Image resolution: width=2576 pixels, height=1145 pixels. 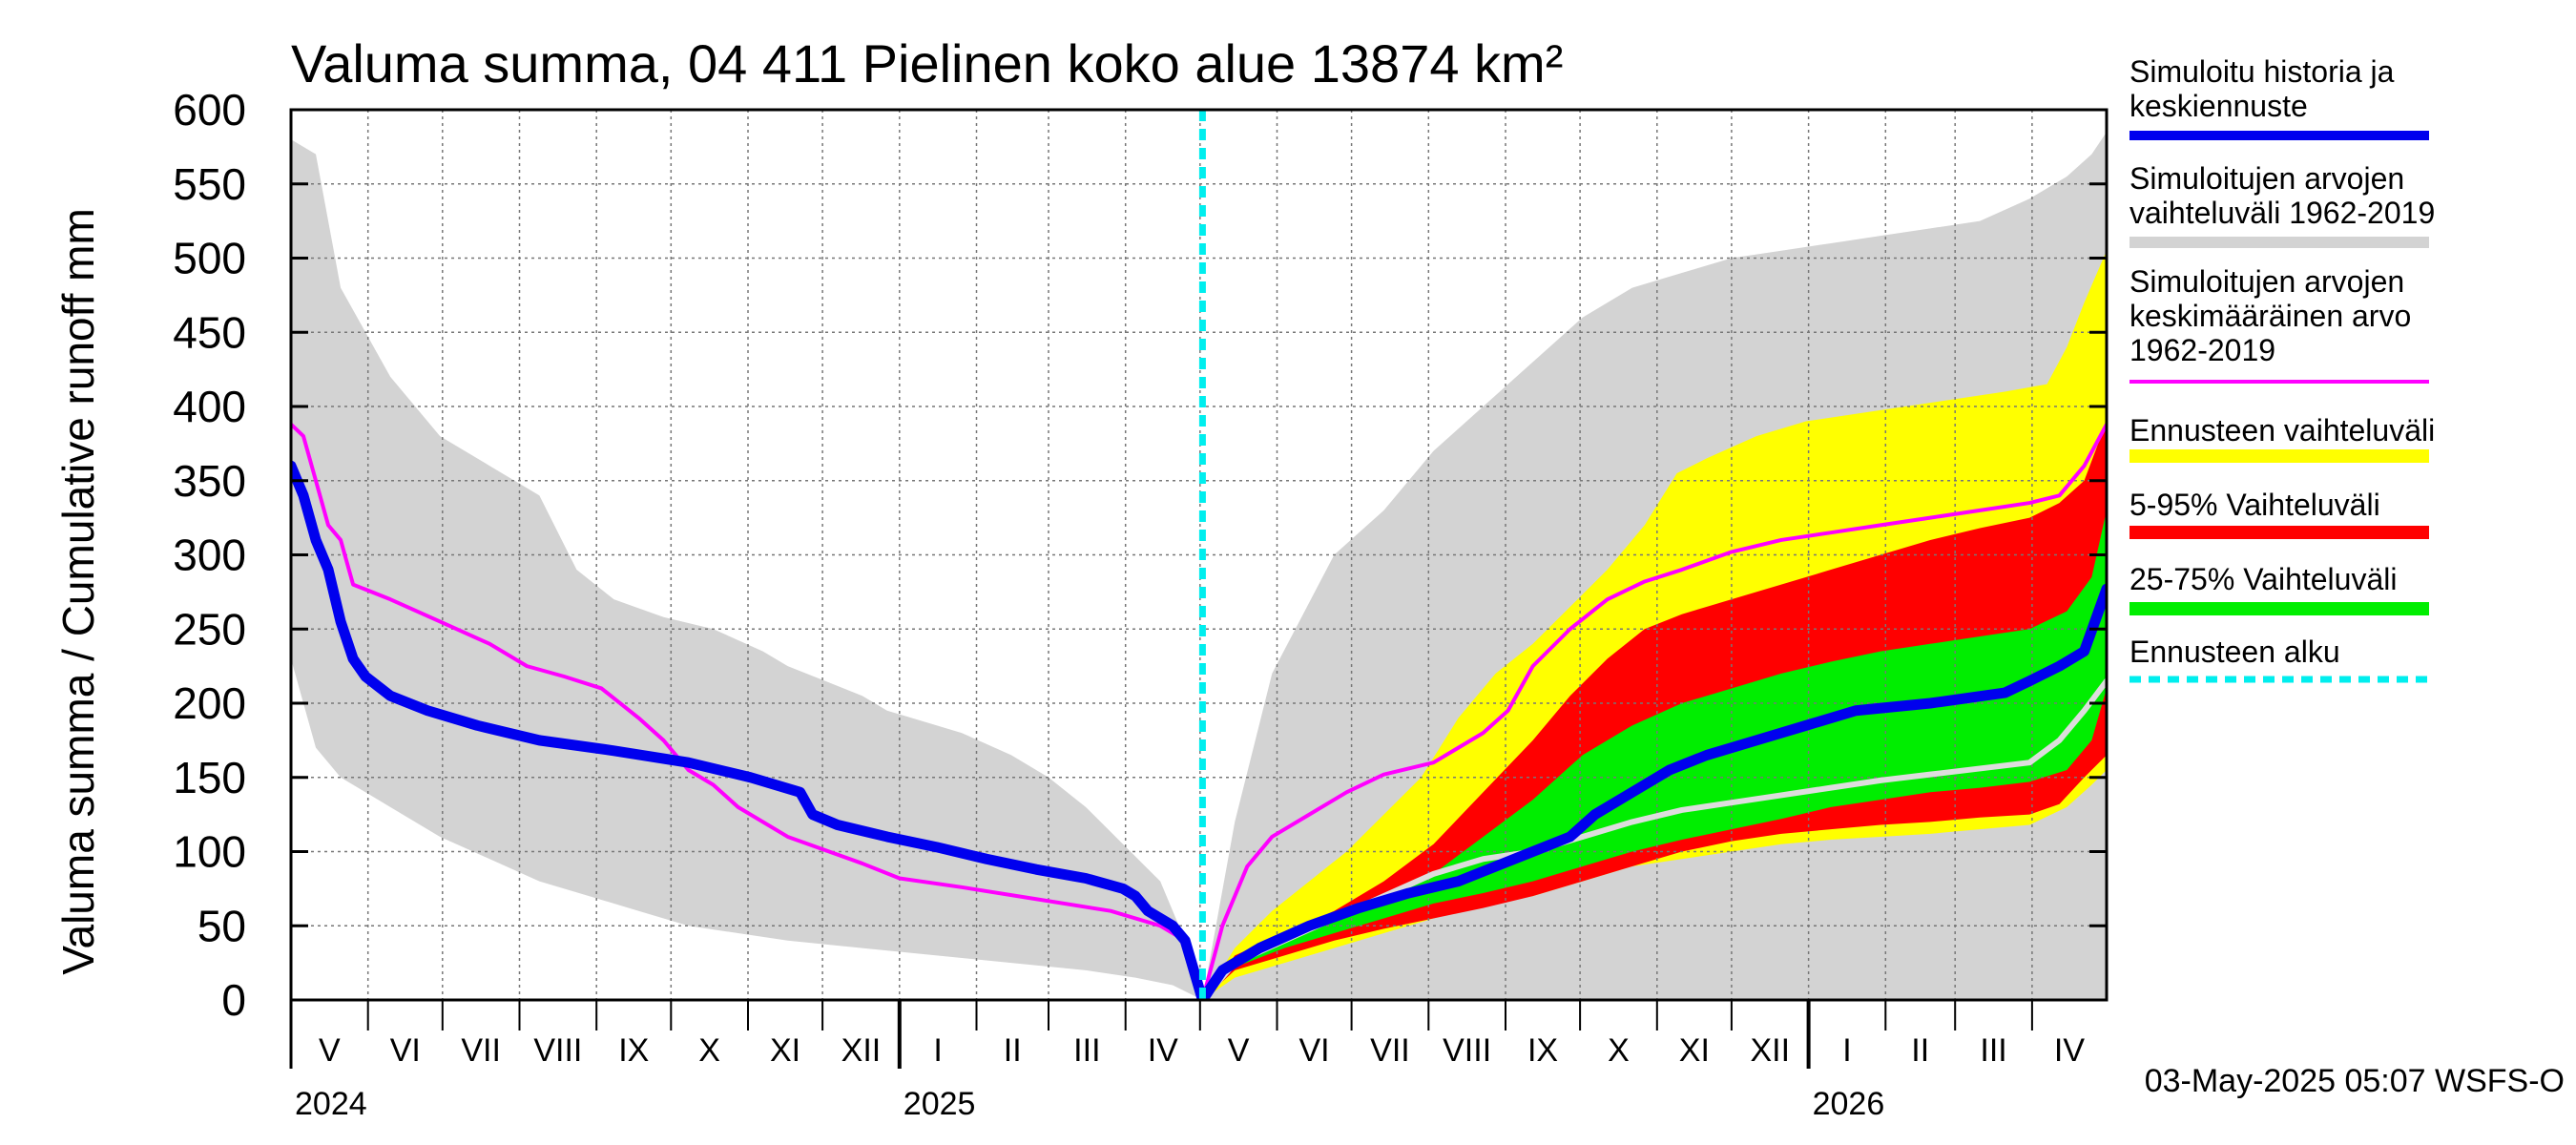 I want to click on y-tick-label: 500, so click(x=209, y=258).